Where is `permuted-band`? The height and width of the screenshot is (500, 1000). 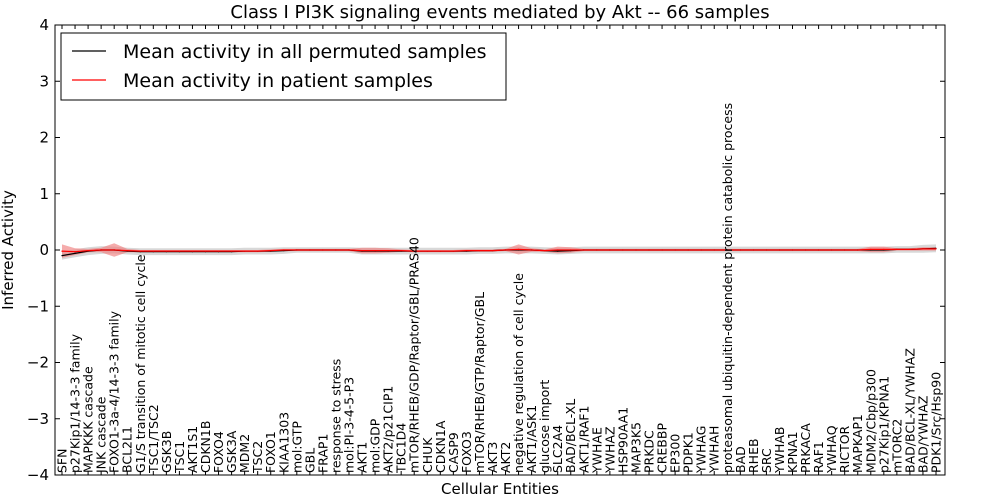
permuted-band is located at coordinates (499, 252).